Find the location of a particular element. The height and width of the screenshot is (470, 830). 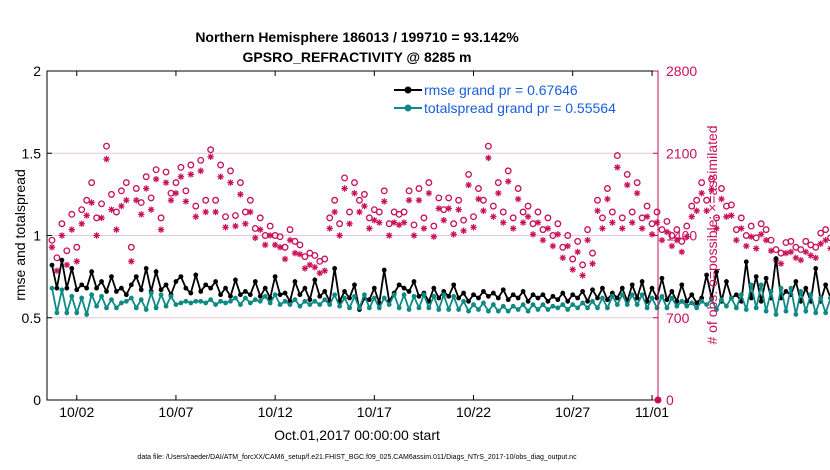

x-tick-label: 11/01 is located at coordinates (652, 412).